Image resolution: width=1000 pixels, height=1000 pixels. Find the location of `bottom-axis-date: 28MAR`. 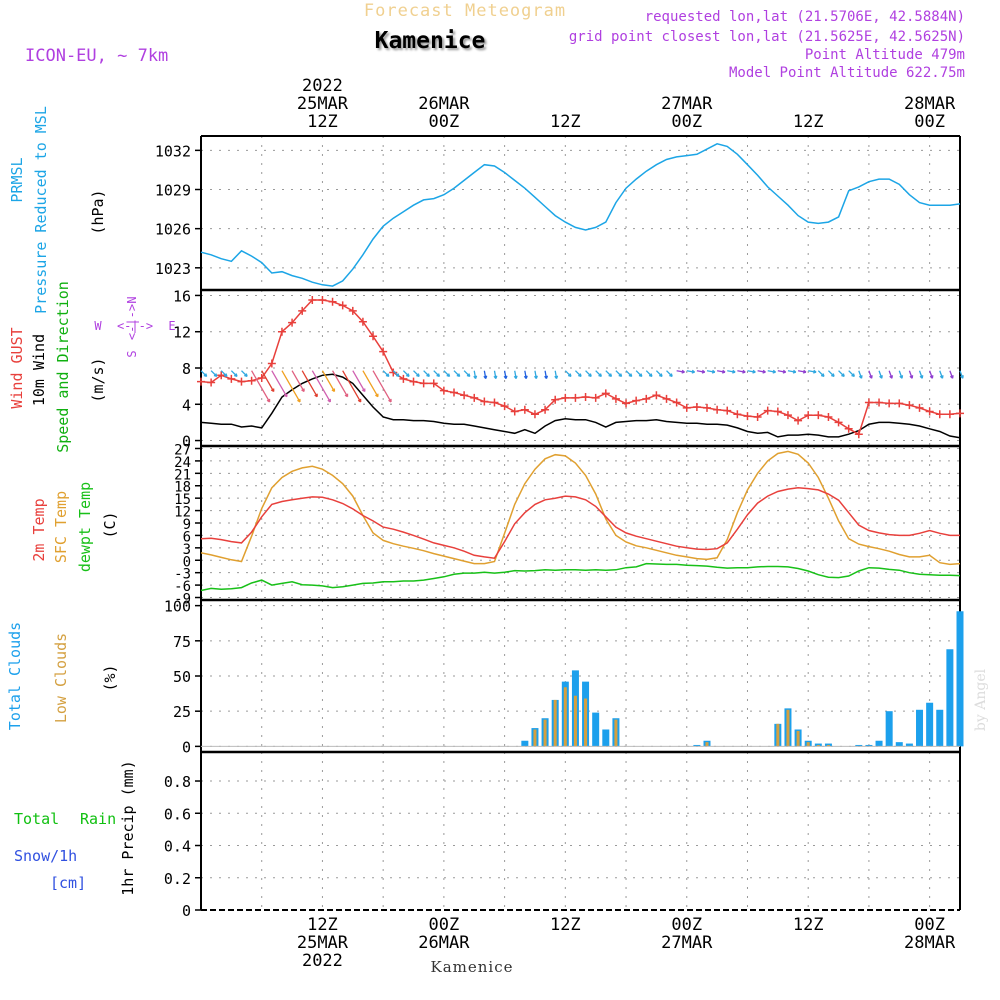

bottom-axis-date: 28MAR is located at coordinates (930, 943).